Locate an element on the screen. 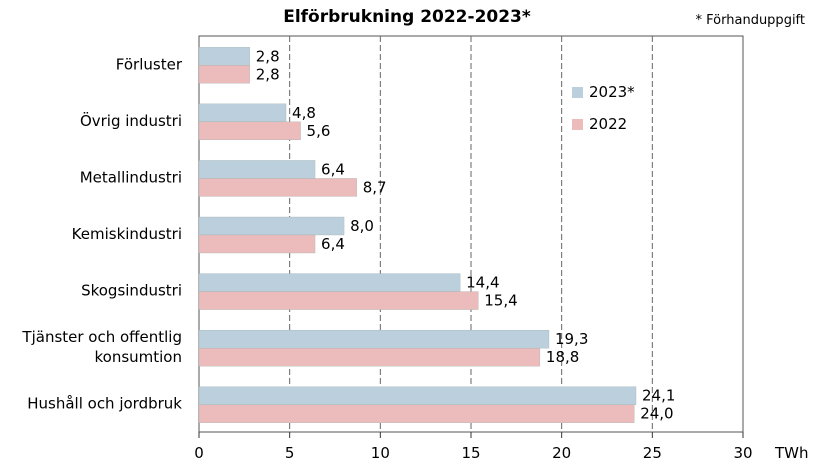  category-label: Skogsindustri is located at coordinates (131, 291).